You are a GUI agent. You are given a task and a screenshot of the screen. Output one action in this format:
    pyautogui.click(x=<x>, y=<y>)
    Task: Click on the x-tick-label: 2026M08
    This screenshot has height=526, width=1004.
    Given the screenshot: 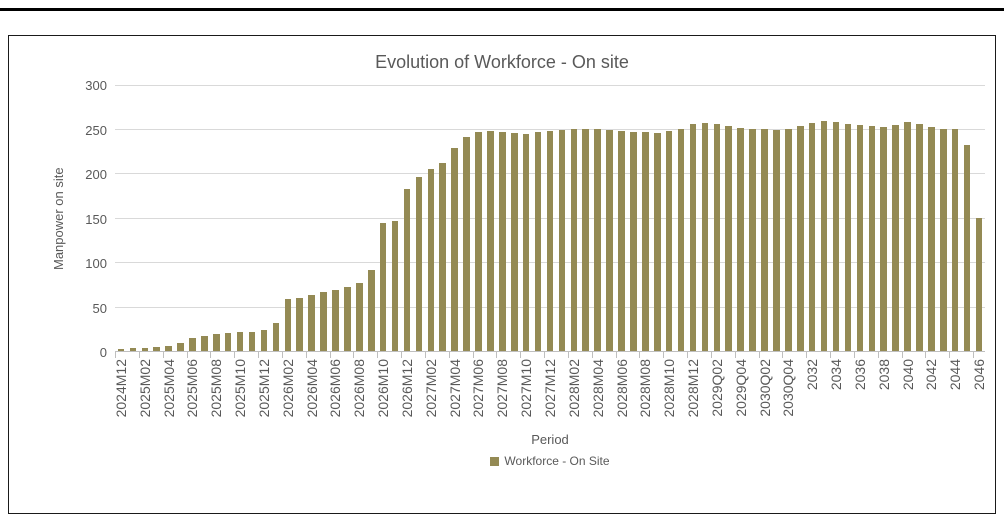 What is the action you would take?
    pyautogui.click(x=359, y=388)
    